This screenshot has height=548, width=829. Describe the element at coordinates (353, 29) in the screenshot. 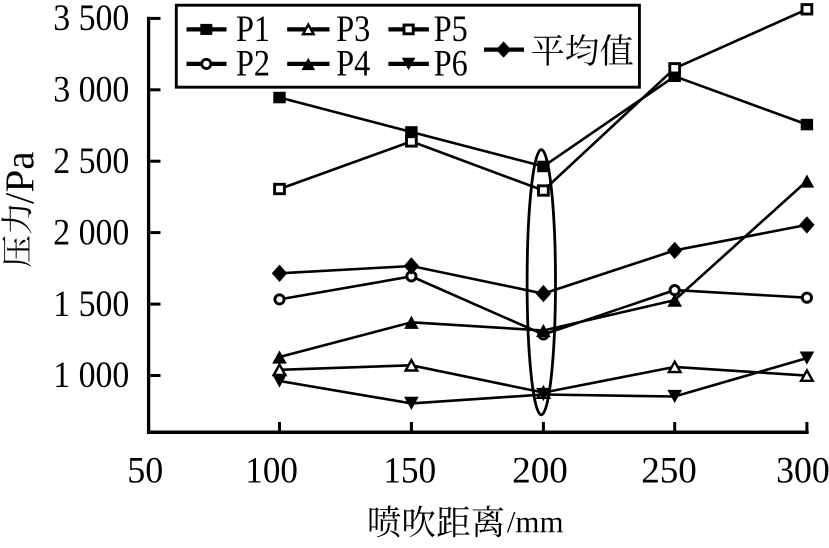

I see `svg-text: P3` at that location.